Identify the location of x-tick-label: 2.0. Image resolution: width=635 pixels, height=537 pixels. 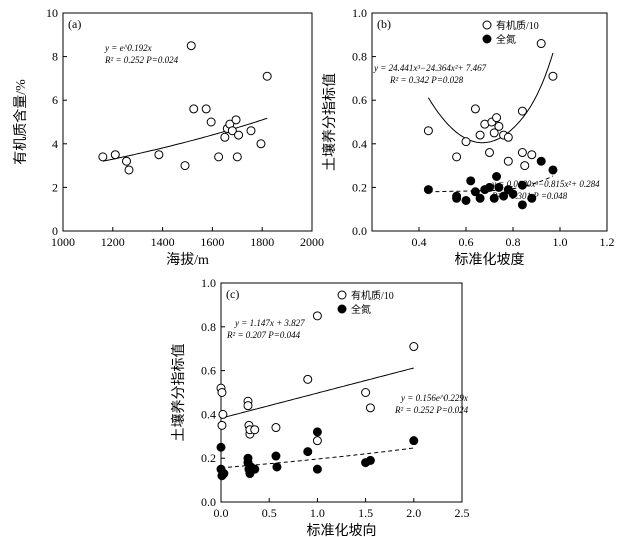
(413, 513).